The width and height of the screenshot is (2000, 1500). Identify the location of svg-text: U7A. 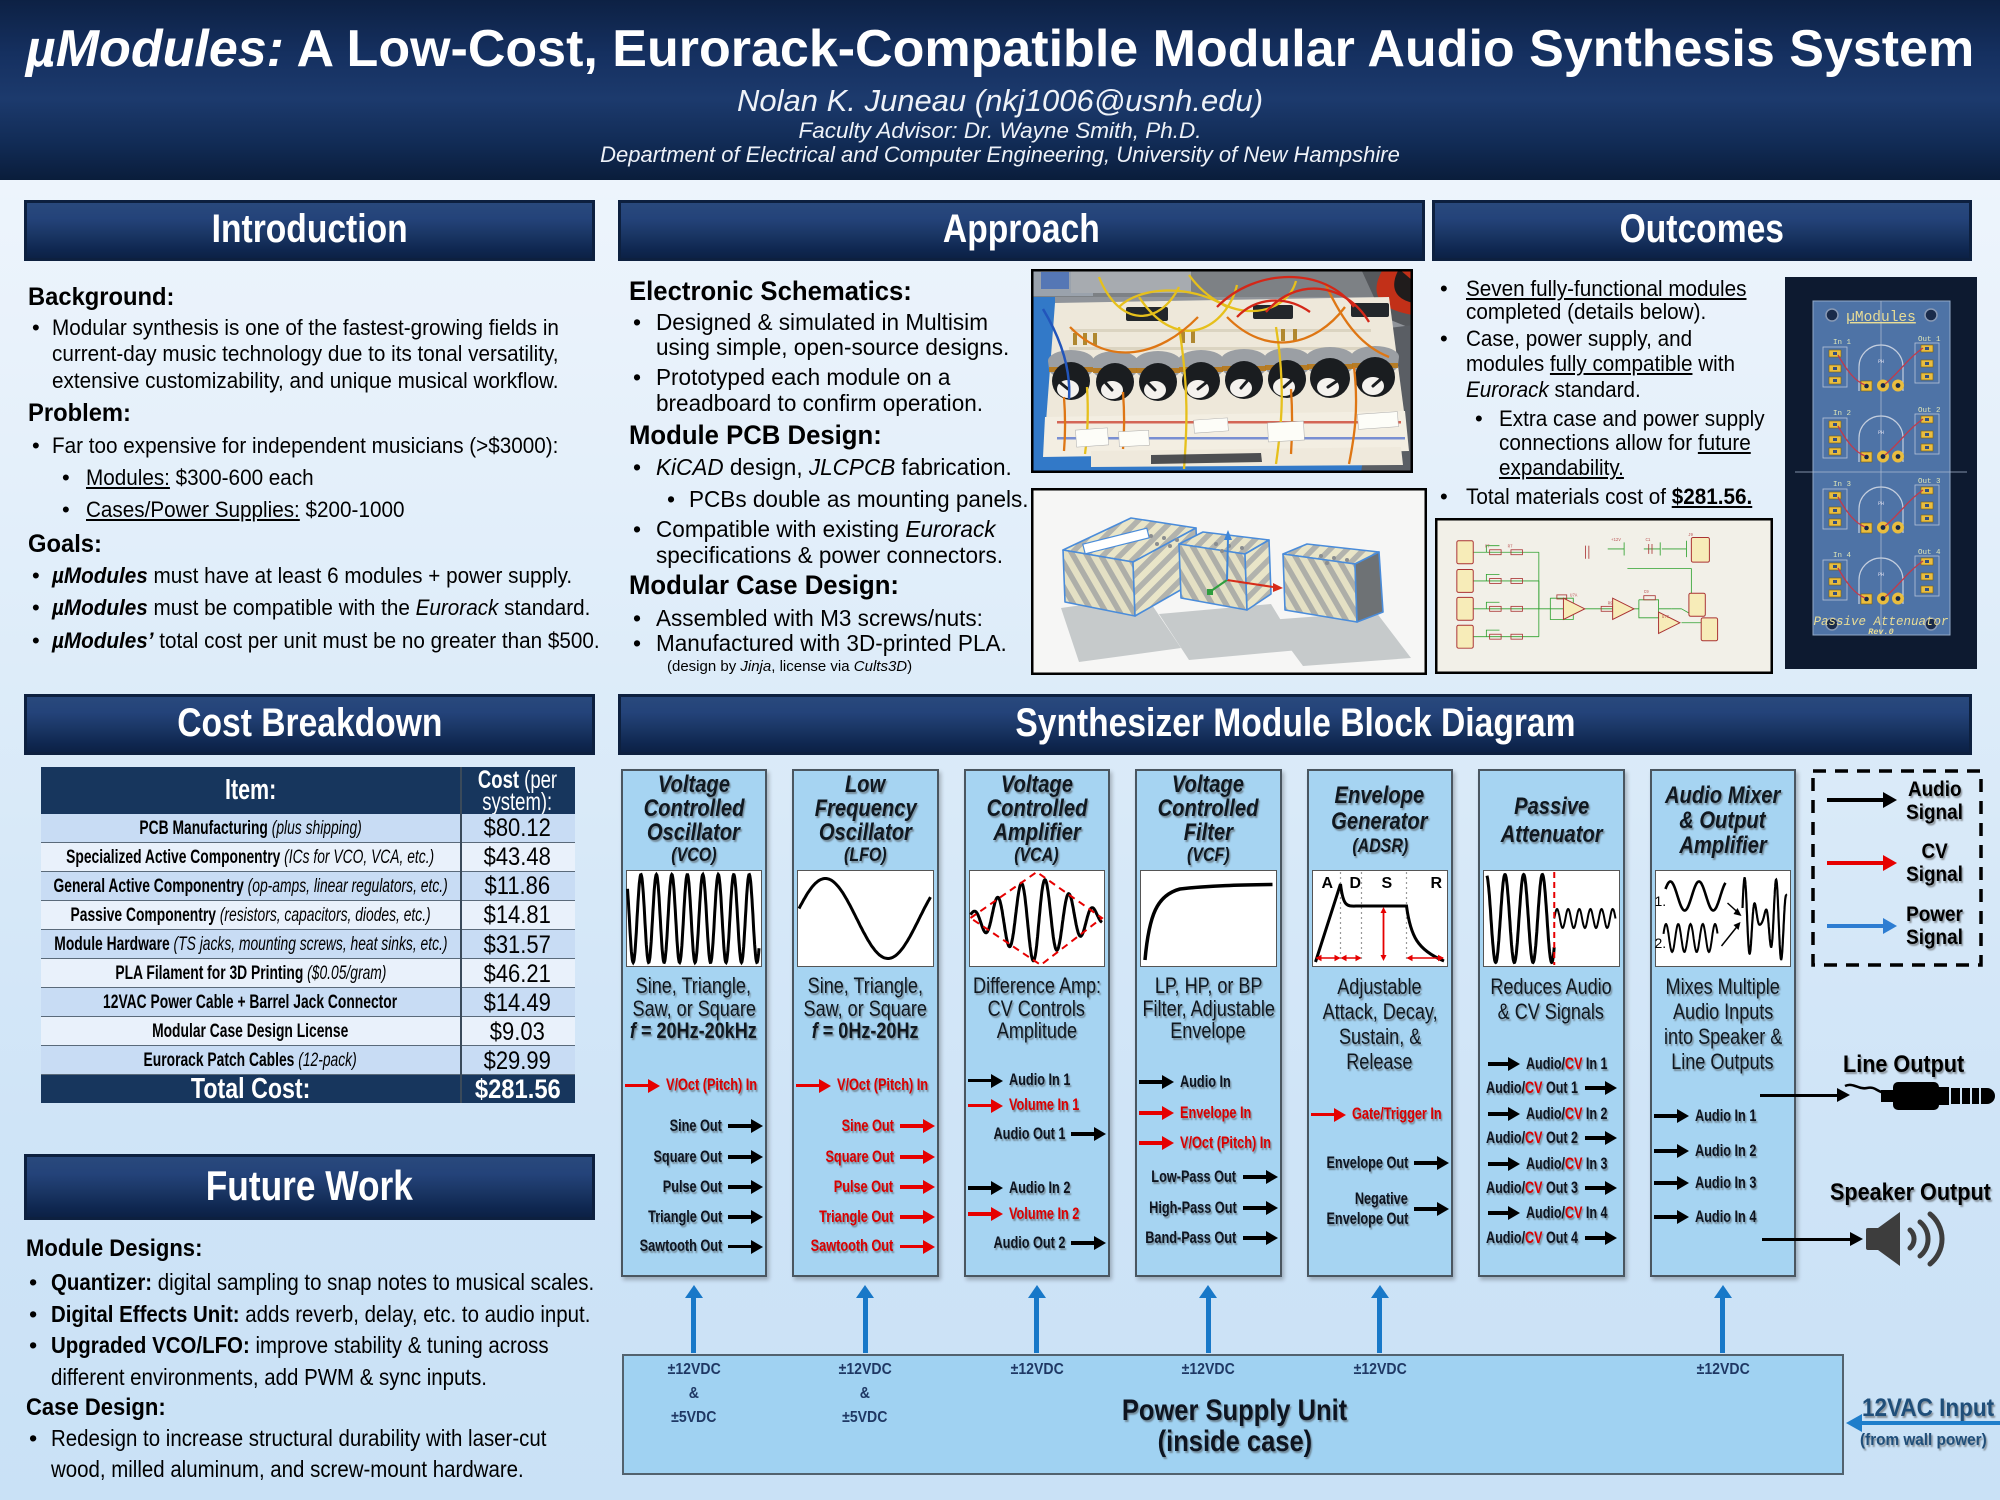
(1574, 597).